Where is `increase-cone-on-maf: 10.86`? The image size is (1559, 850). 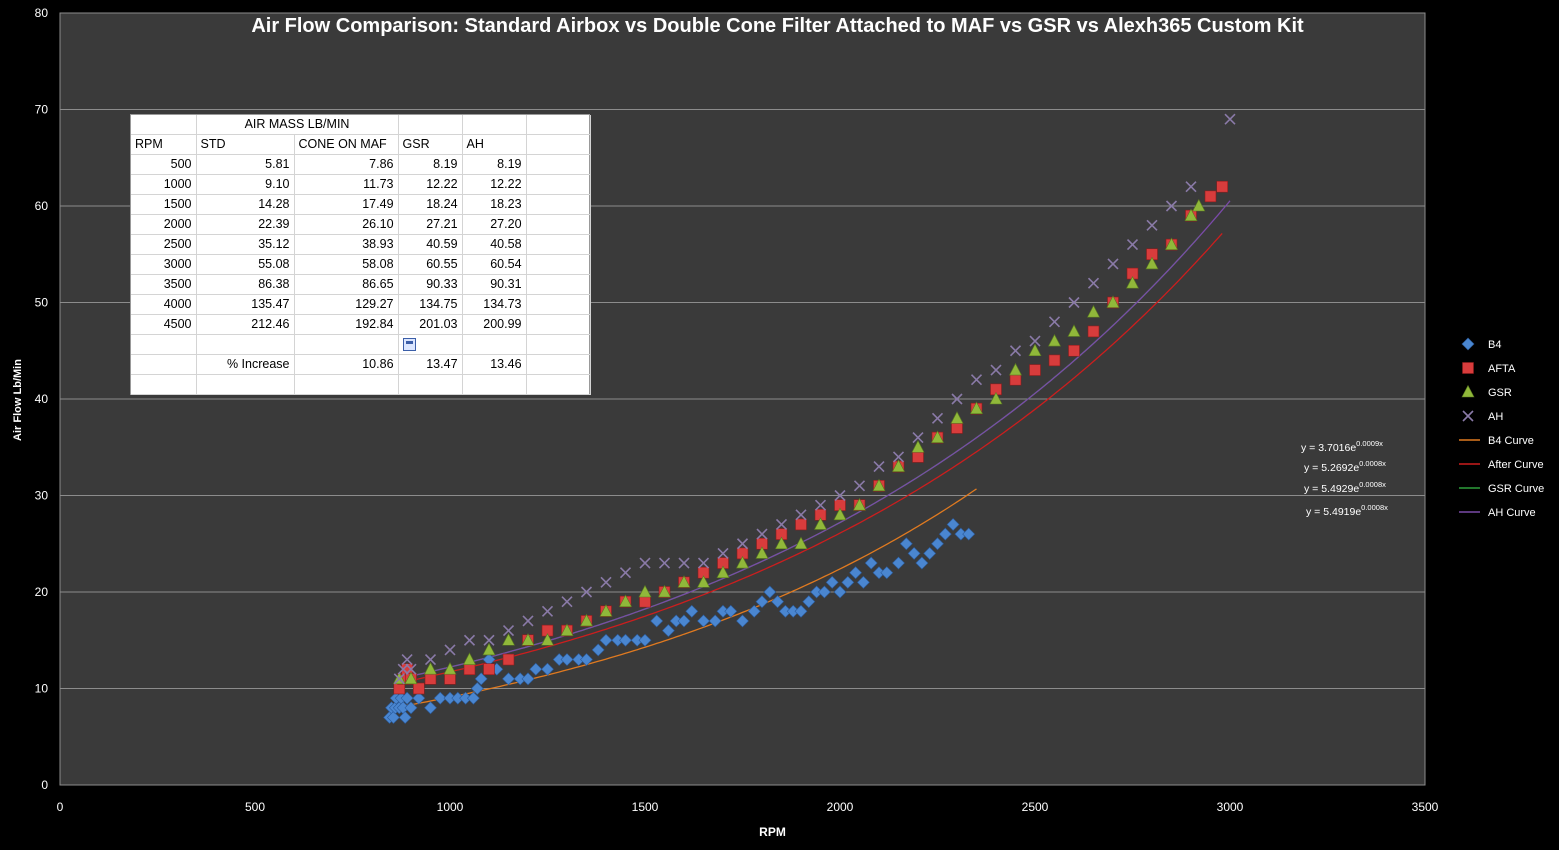 increase-cone-on-maf: 10.86 is located at coordinates (346, 364).